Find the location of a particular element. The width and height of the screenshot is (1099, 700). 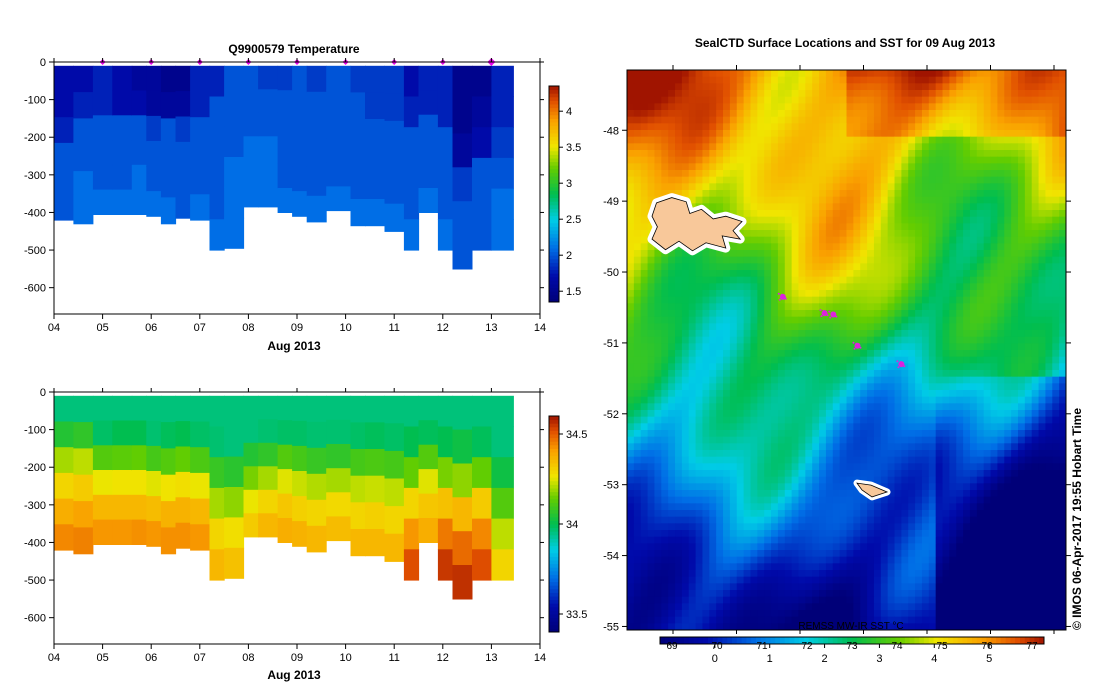

colorbar-tick-label: 4 is located at coordinates (569, 112).